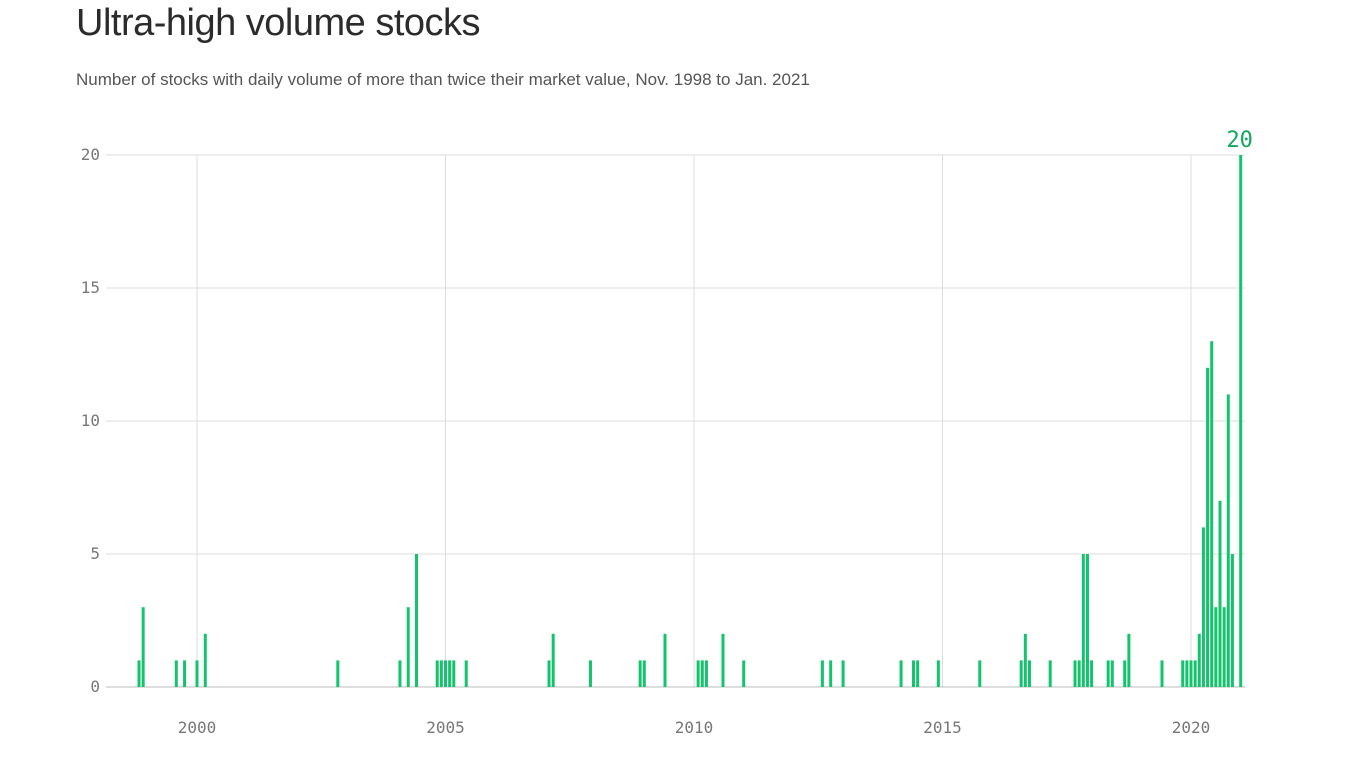 This screenshot has height=768, width=1366. What do you see at coordinates (942, 727) in the screenshot?
I see `x-tick-label: 2015` at bounding box center [942, 727].